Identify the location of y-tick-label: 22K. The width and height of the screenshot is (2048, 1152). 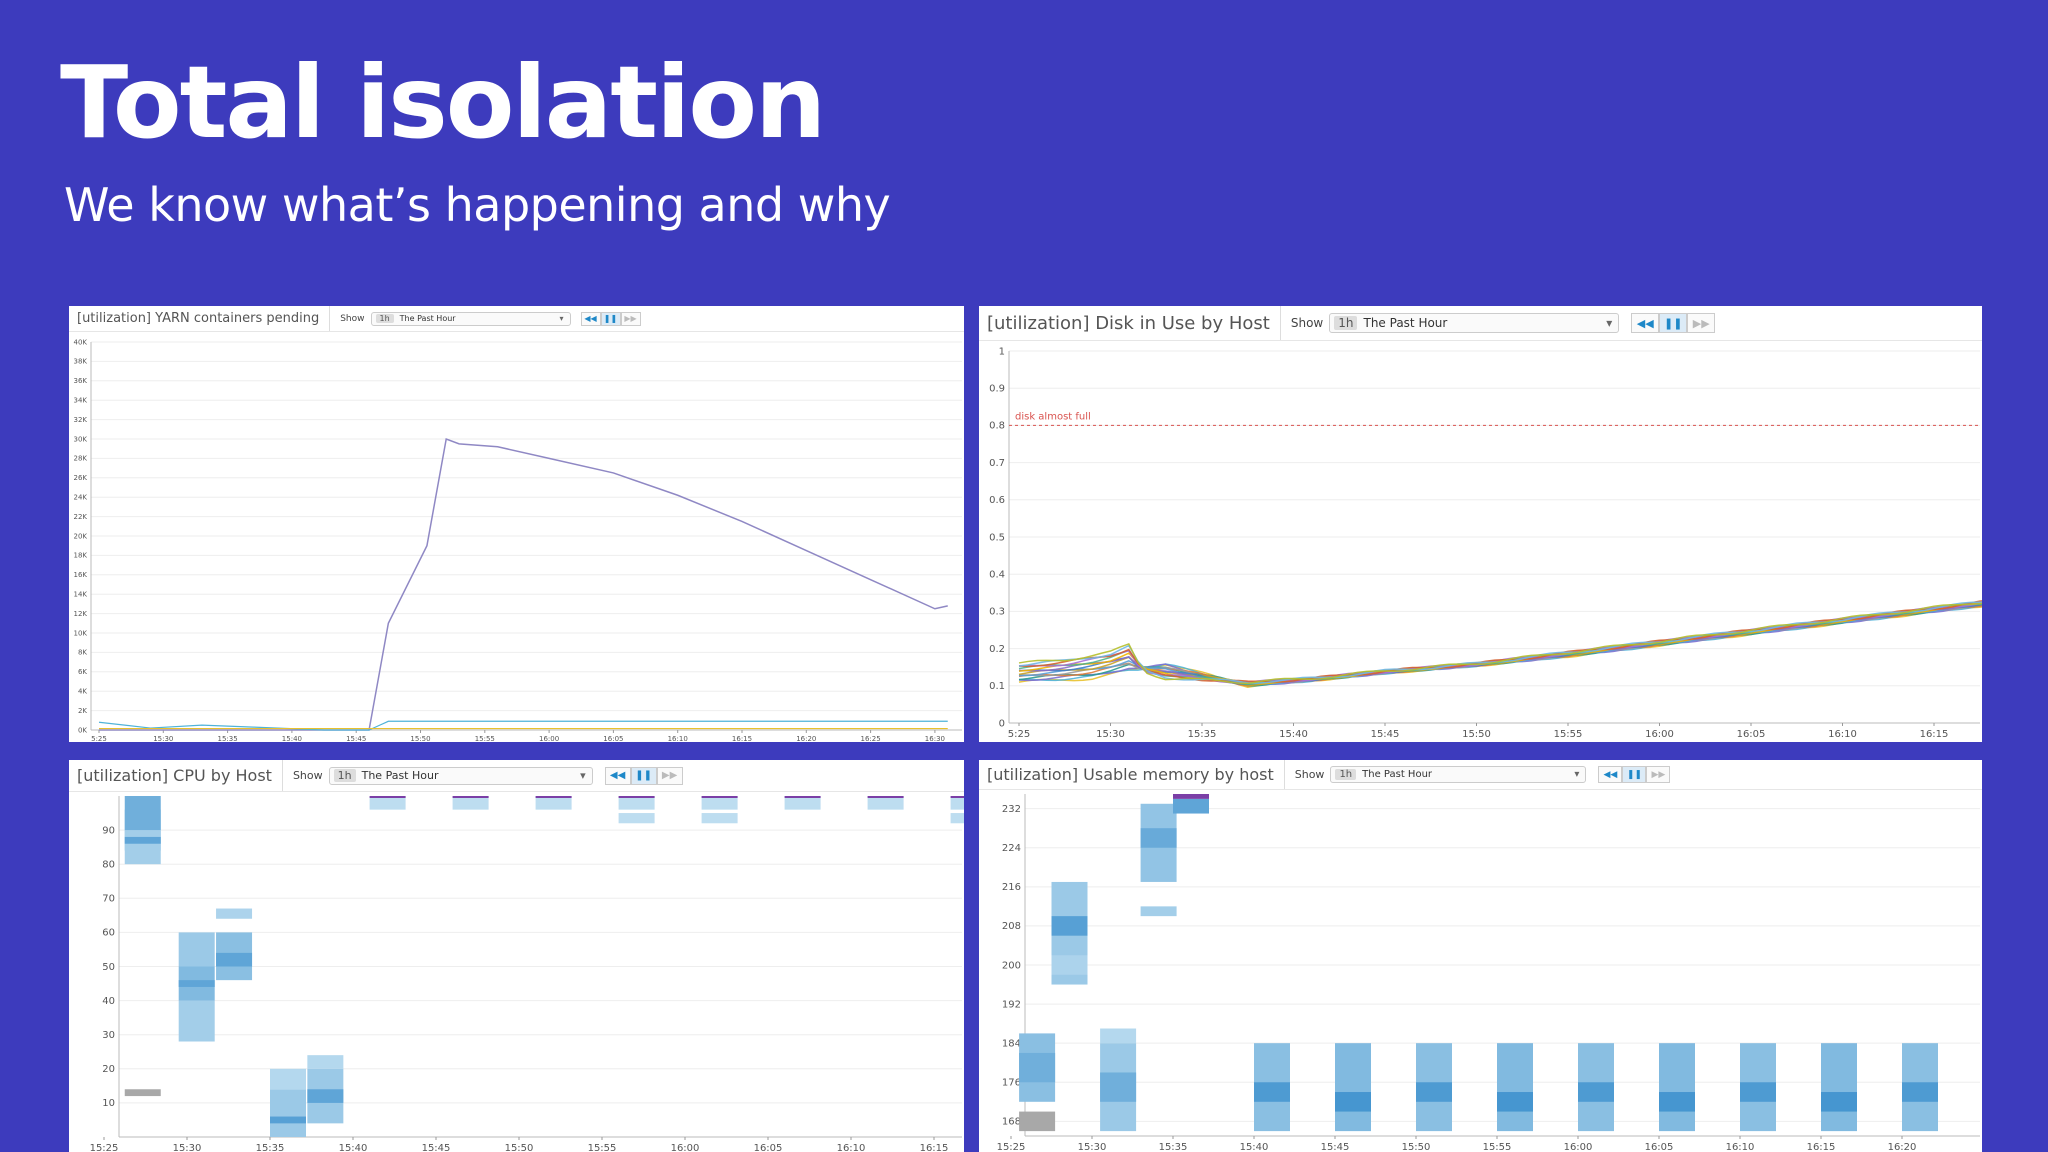
(81, 517).